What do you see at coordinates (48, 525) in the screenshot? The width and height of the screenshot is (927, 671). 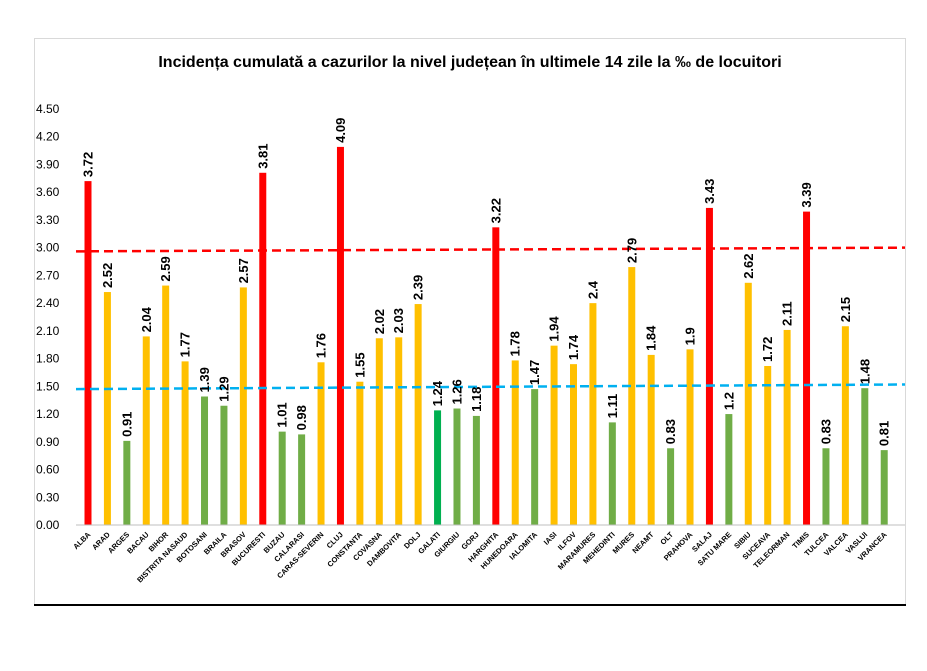 I see `y-tick-label: 0.00` at bounding box center [48, 525].